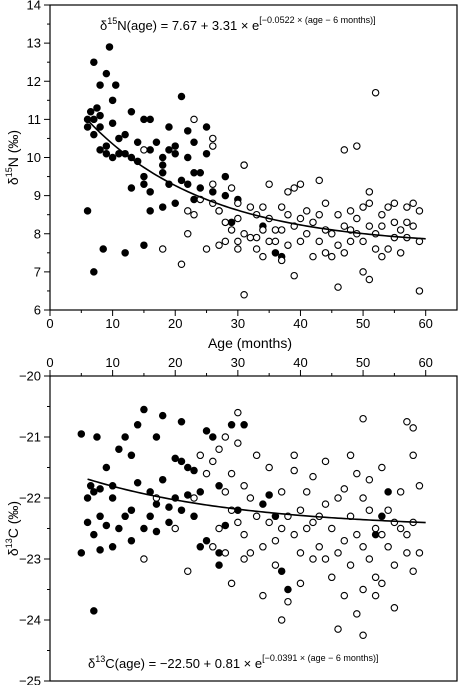 The width and height of the screenshot is (458, 685). I want to click on y-axis-title: δ13C (‰), so click(12, 528).